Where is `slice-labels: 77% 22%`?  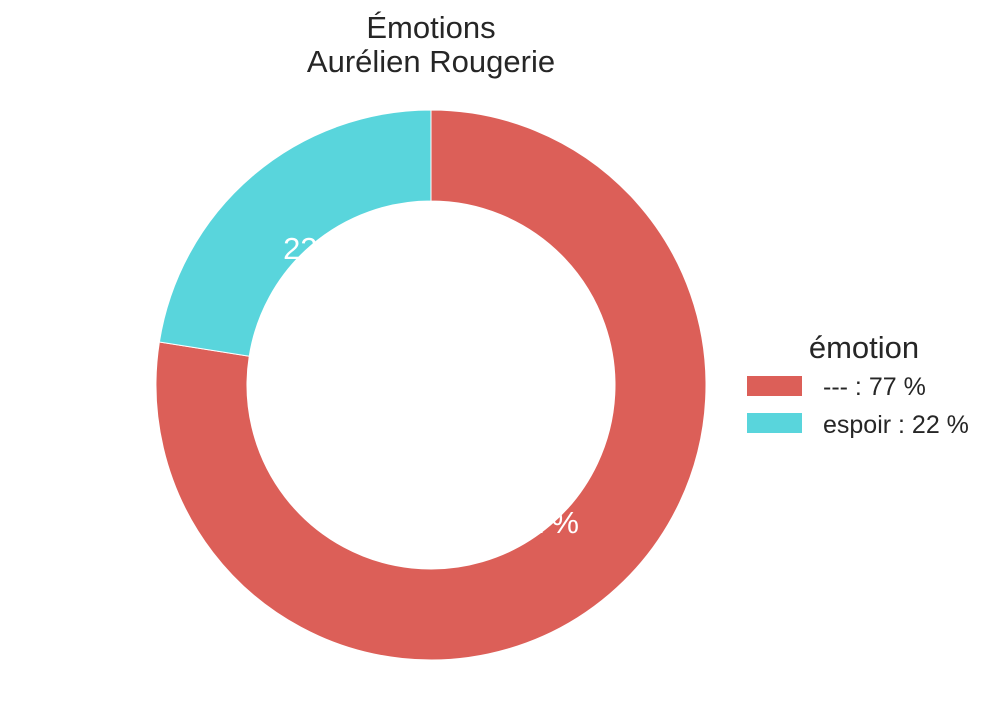 slice-labels: 77% 22% is located at coordinates (431, 385).